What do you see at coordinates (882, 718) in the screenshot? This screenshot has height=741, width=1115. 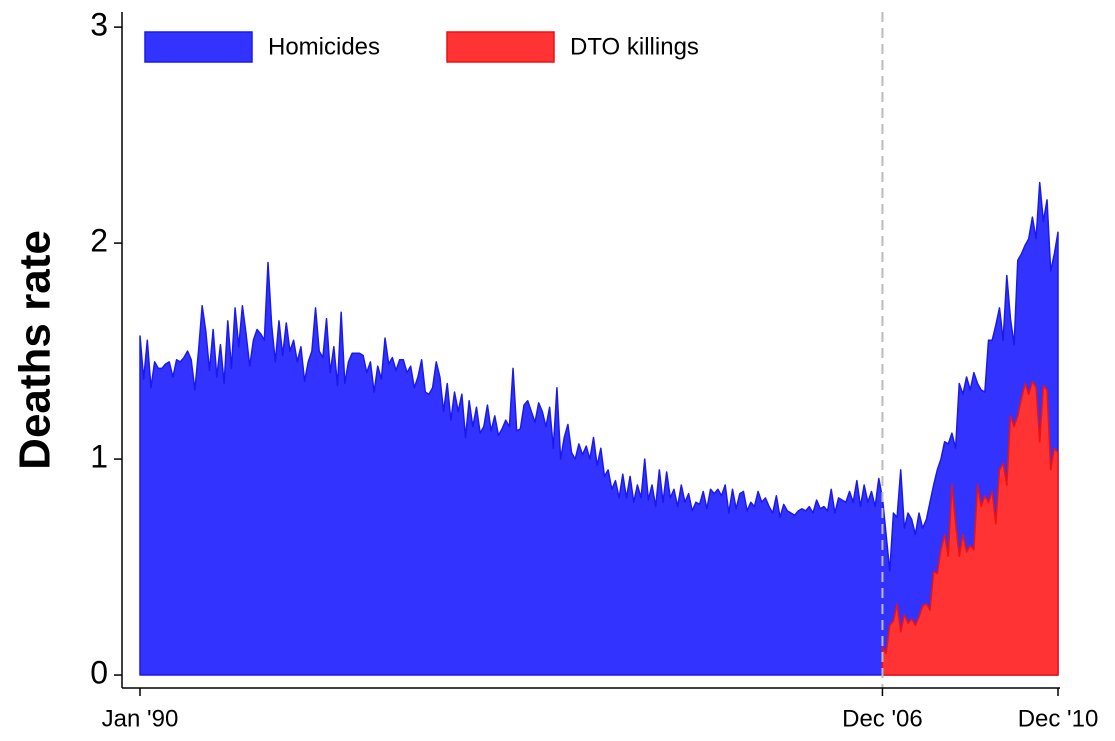 I see `x-tick-label: Dec '06` at bounding box center [882, 718].